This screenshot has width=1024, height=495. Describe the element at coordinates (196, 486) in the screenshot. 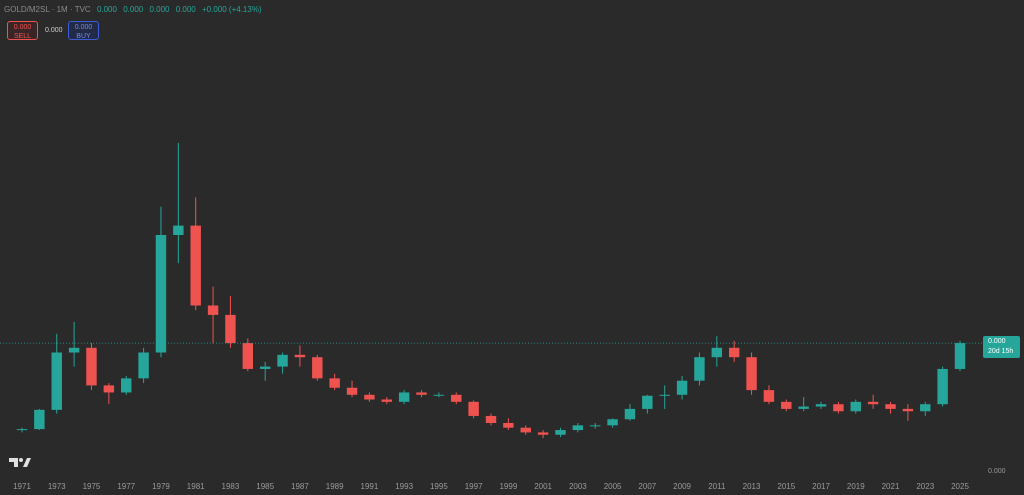

I see `x-tick-label: 1981` at that location.